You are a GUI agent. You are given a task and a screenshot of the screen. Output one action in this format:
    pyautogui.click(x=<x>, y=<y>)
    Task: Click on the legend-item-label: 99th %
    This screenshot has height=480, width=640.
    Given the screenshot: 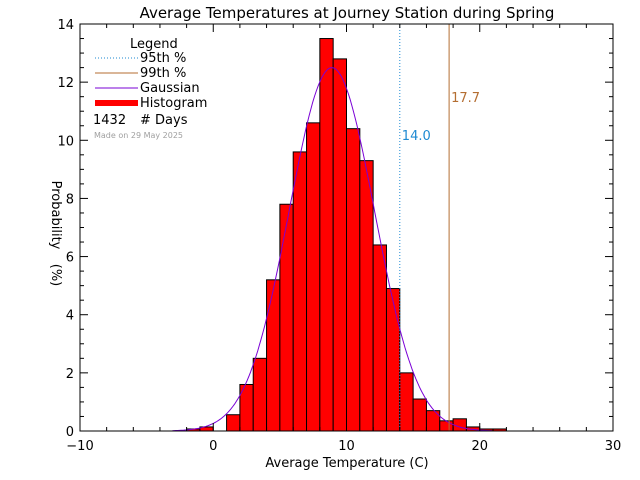 What is the action you would take?
    pyautogui.click(x=163, y=73)
    